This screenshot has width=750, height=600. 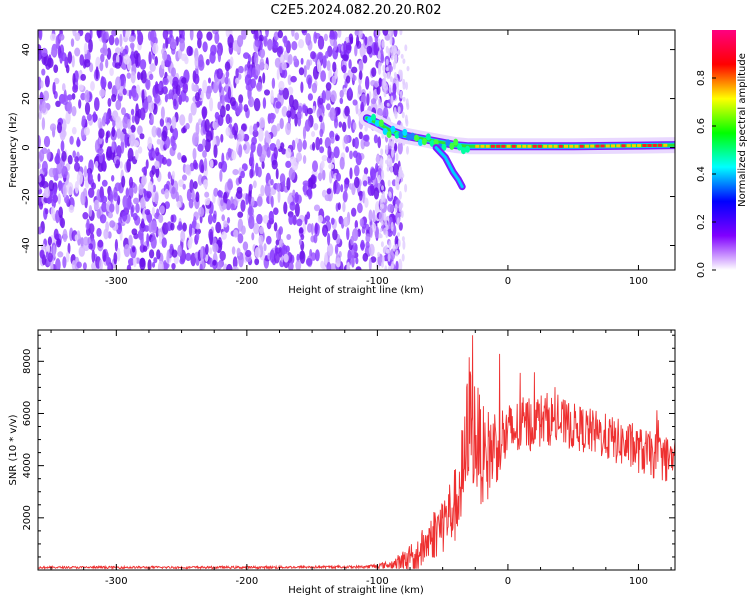 What do you see at coordinates (27, 413) in the screenshot?
I see `y-tick-label: 6000` at bounding box center [27, 413].